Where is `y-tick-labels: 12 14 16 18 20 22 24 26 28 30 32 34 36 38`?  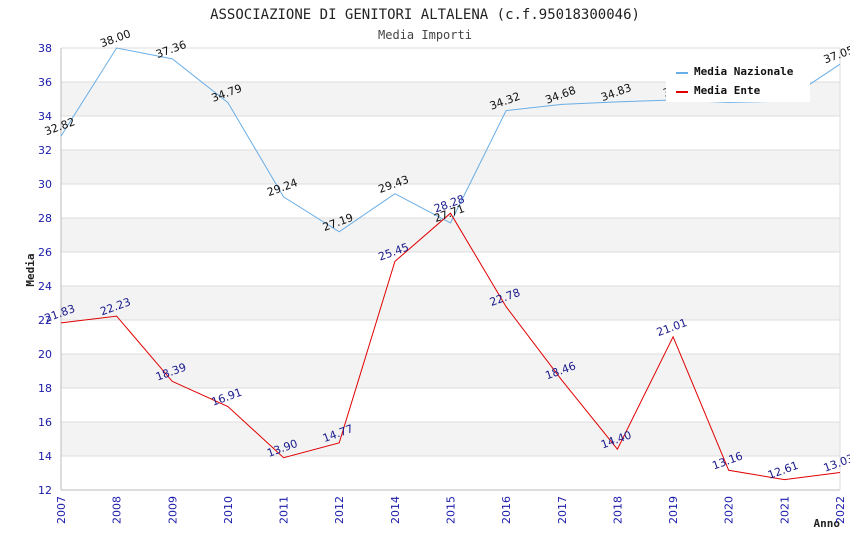 y-tick-labels: 12 14 16 18 20 22 24 26 28 30 32 34 36 38 is located at coordinates (45, 269).